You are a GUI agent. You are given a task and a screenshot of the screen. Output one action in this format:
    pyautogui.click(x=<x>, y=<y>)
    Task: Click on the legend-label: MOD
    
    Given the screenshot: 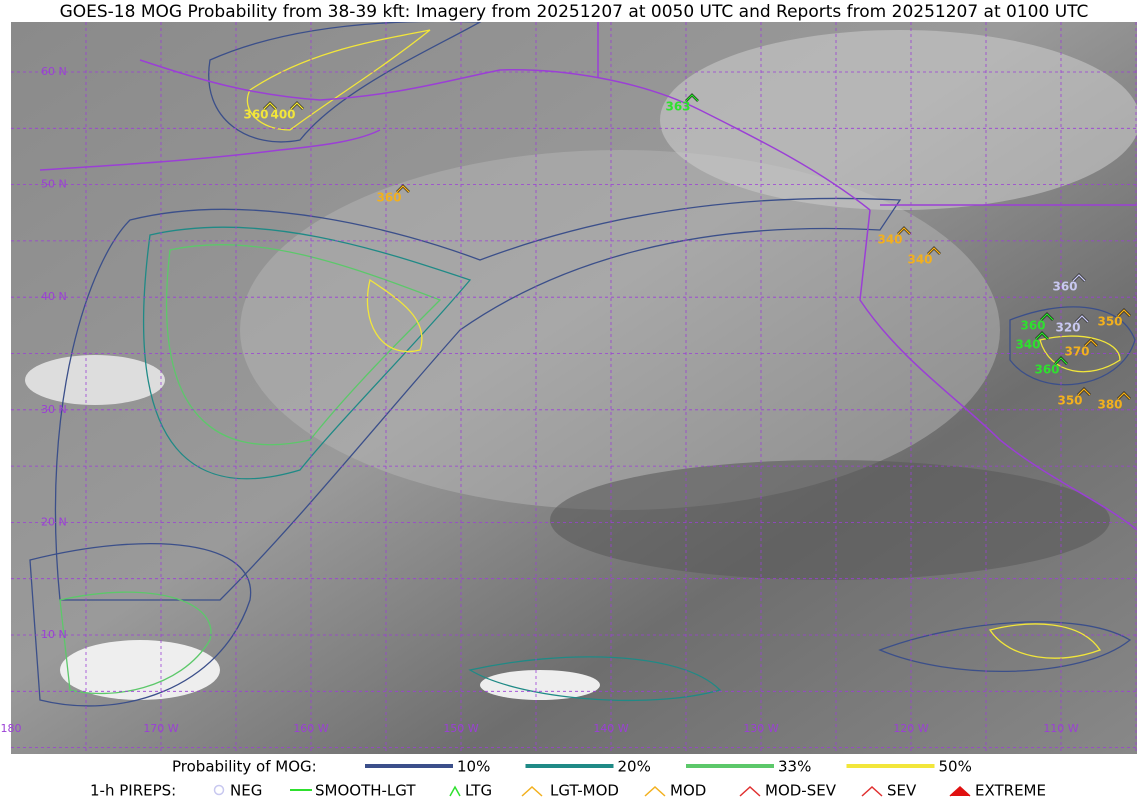 What is the action you would take?
    pyautogui.click(x=688, y=791)
    